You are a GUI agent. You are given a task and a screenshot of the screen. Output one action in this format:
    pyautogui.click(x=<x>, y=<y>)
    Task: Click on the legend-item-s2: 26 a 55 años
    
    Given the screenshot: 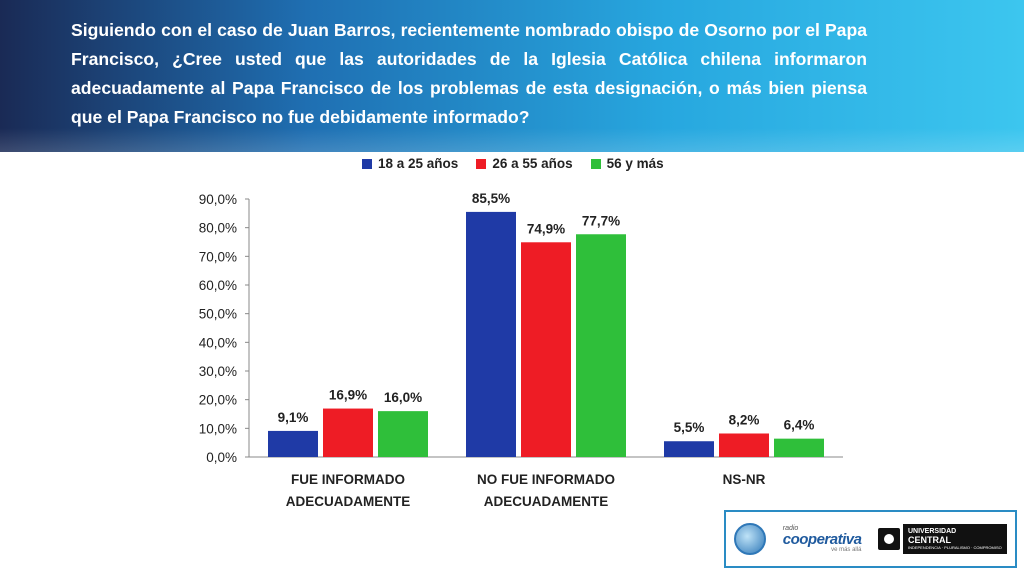 What is the action you would take?
    pyautogui.click(x=524, y=163)
    